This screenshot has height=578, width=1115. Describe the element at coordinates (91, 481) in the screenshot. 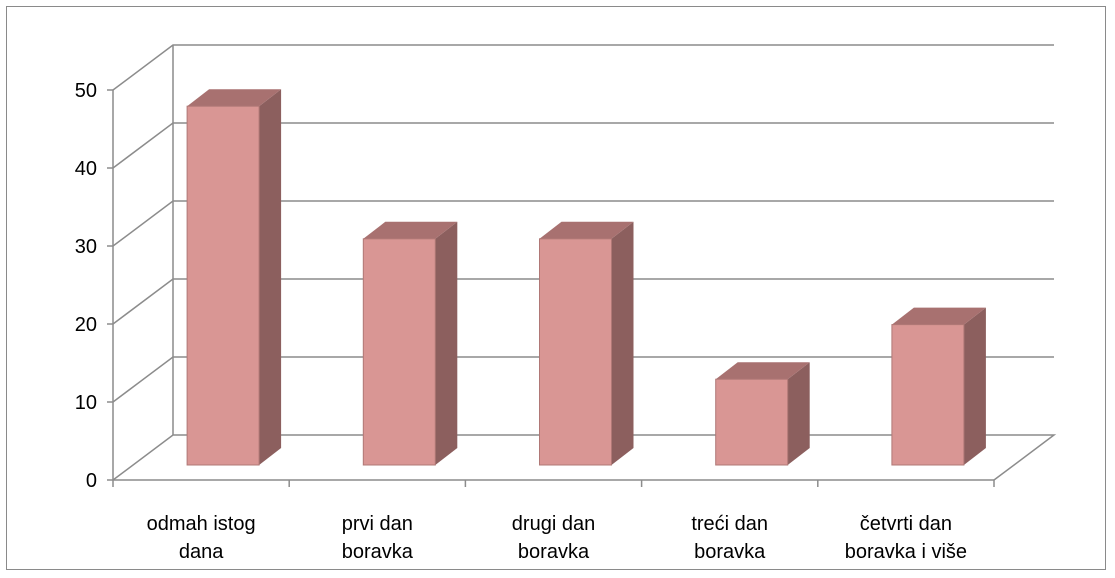

I see `y-tick-label: 0` at that location.